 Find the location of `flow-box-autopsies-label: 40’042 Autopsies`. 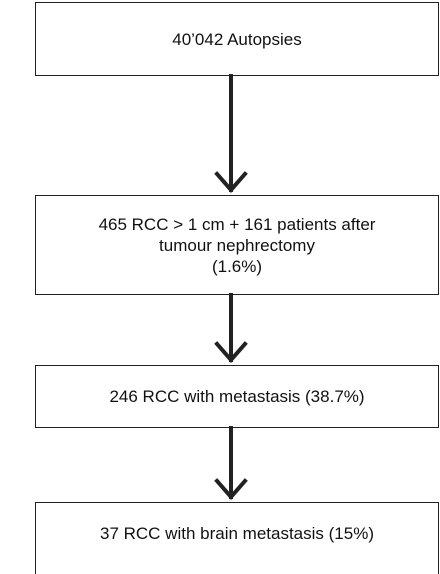

flow-box-autopsies-label: 40’042 Autopsies is located at coordinates (237, 39).